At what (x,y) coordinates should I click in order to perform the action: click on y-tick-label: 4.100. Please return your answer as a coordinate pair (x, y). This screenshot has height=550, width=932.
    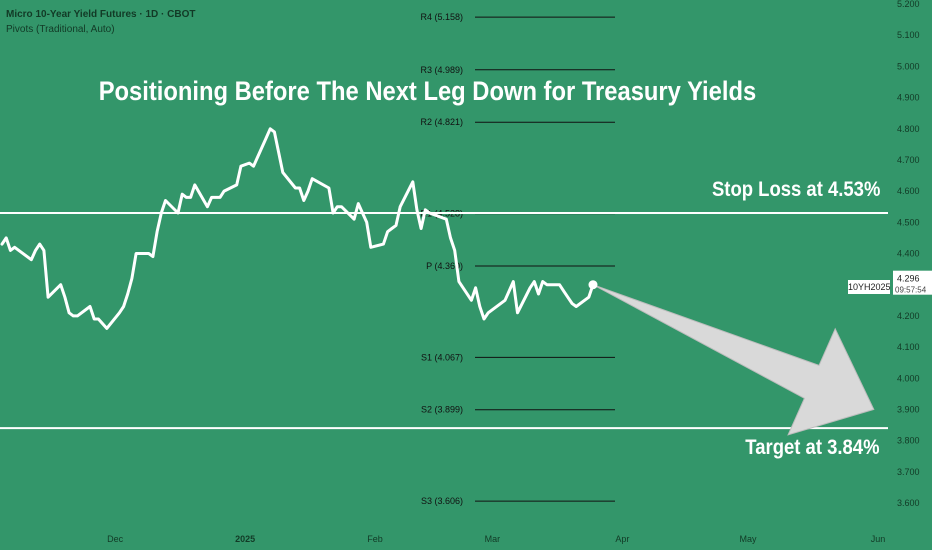
    Looking at the image, I should click on (908, 347).